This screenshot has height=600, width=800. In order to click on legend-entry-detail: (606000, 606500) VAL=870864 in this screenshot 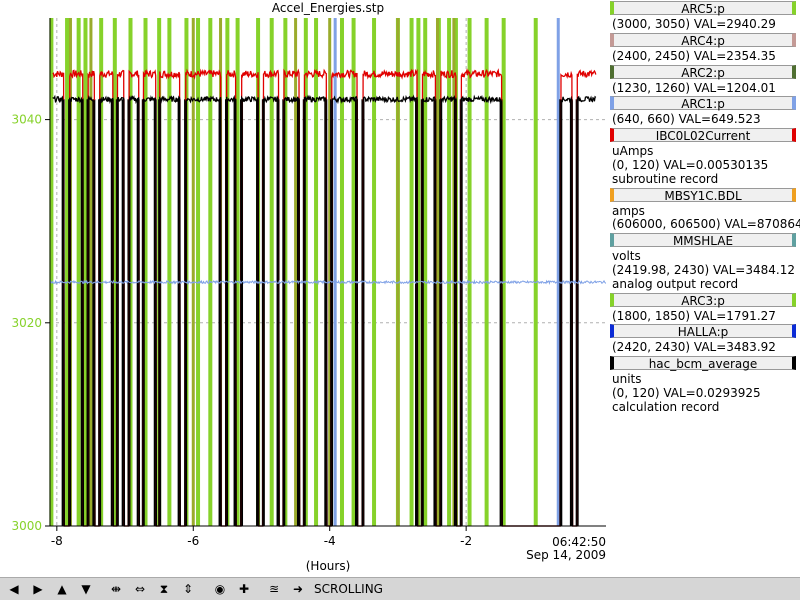, I will do `click(706, 224)`.